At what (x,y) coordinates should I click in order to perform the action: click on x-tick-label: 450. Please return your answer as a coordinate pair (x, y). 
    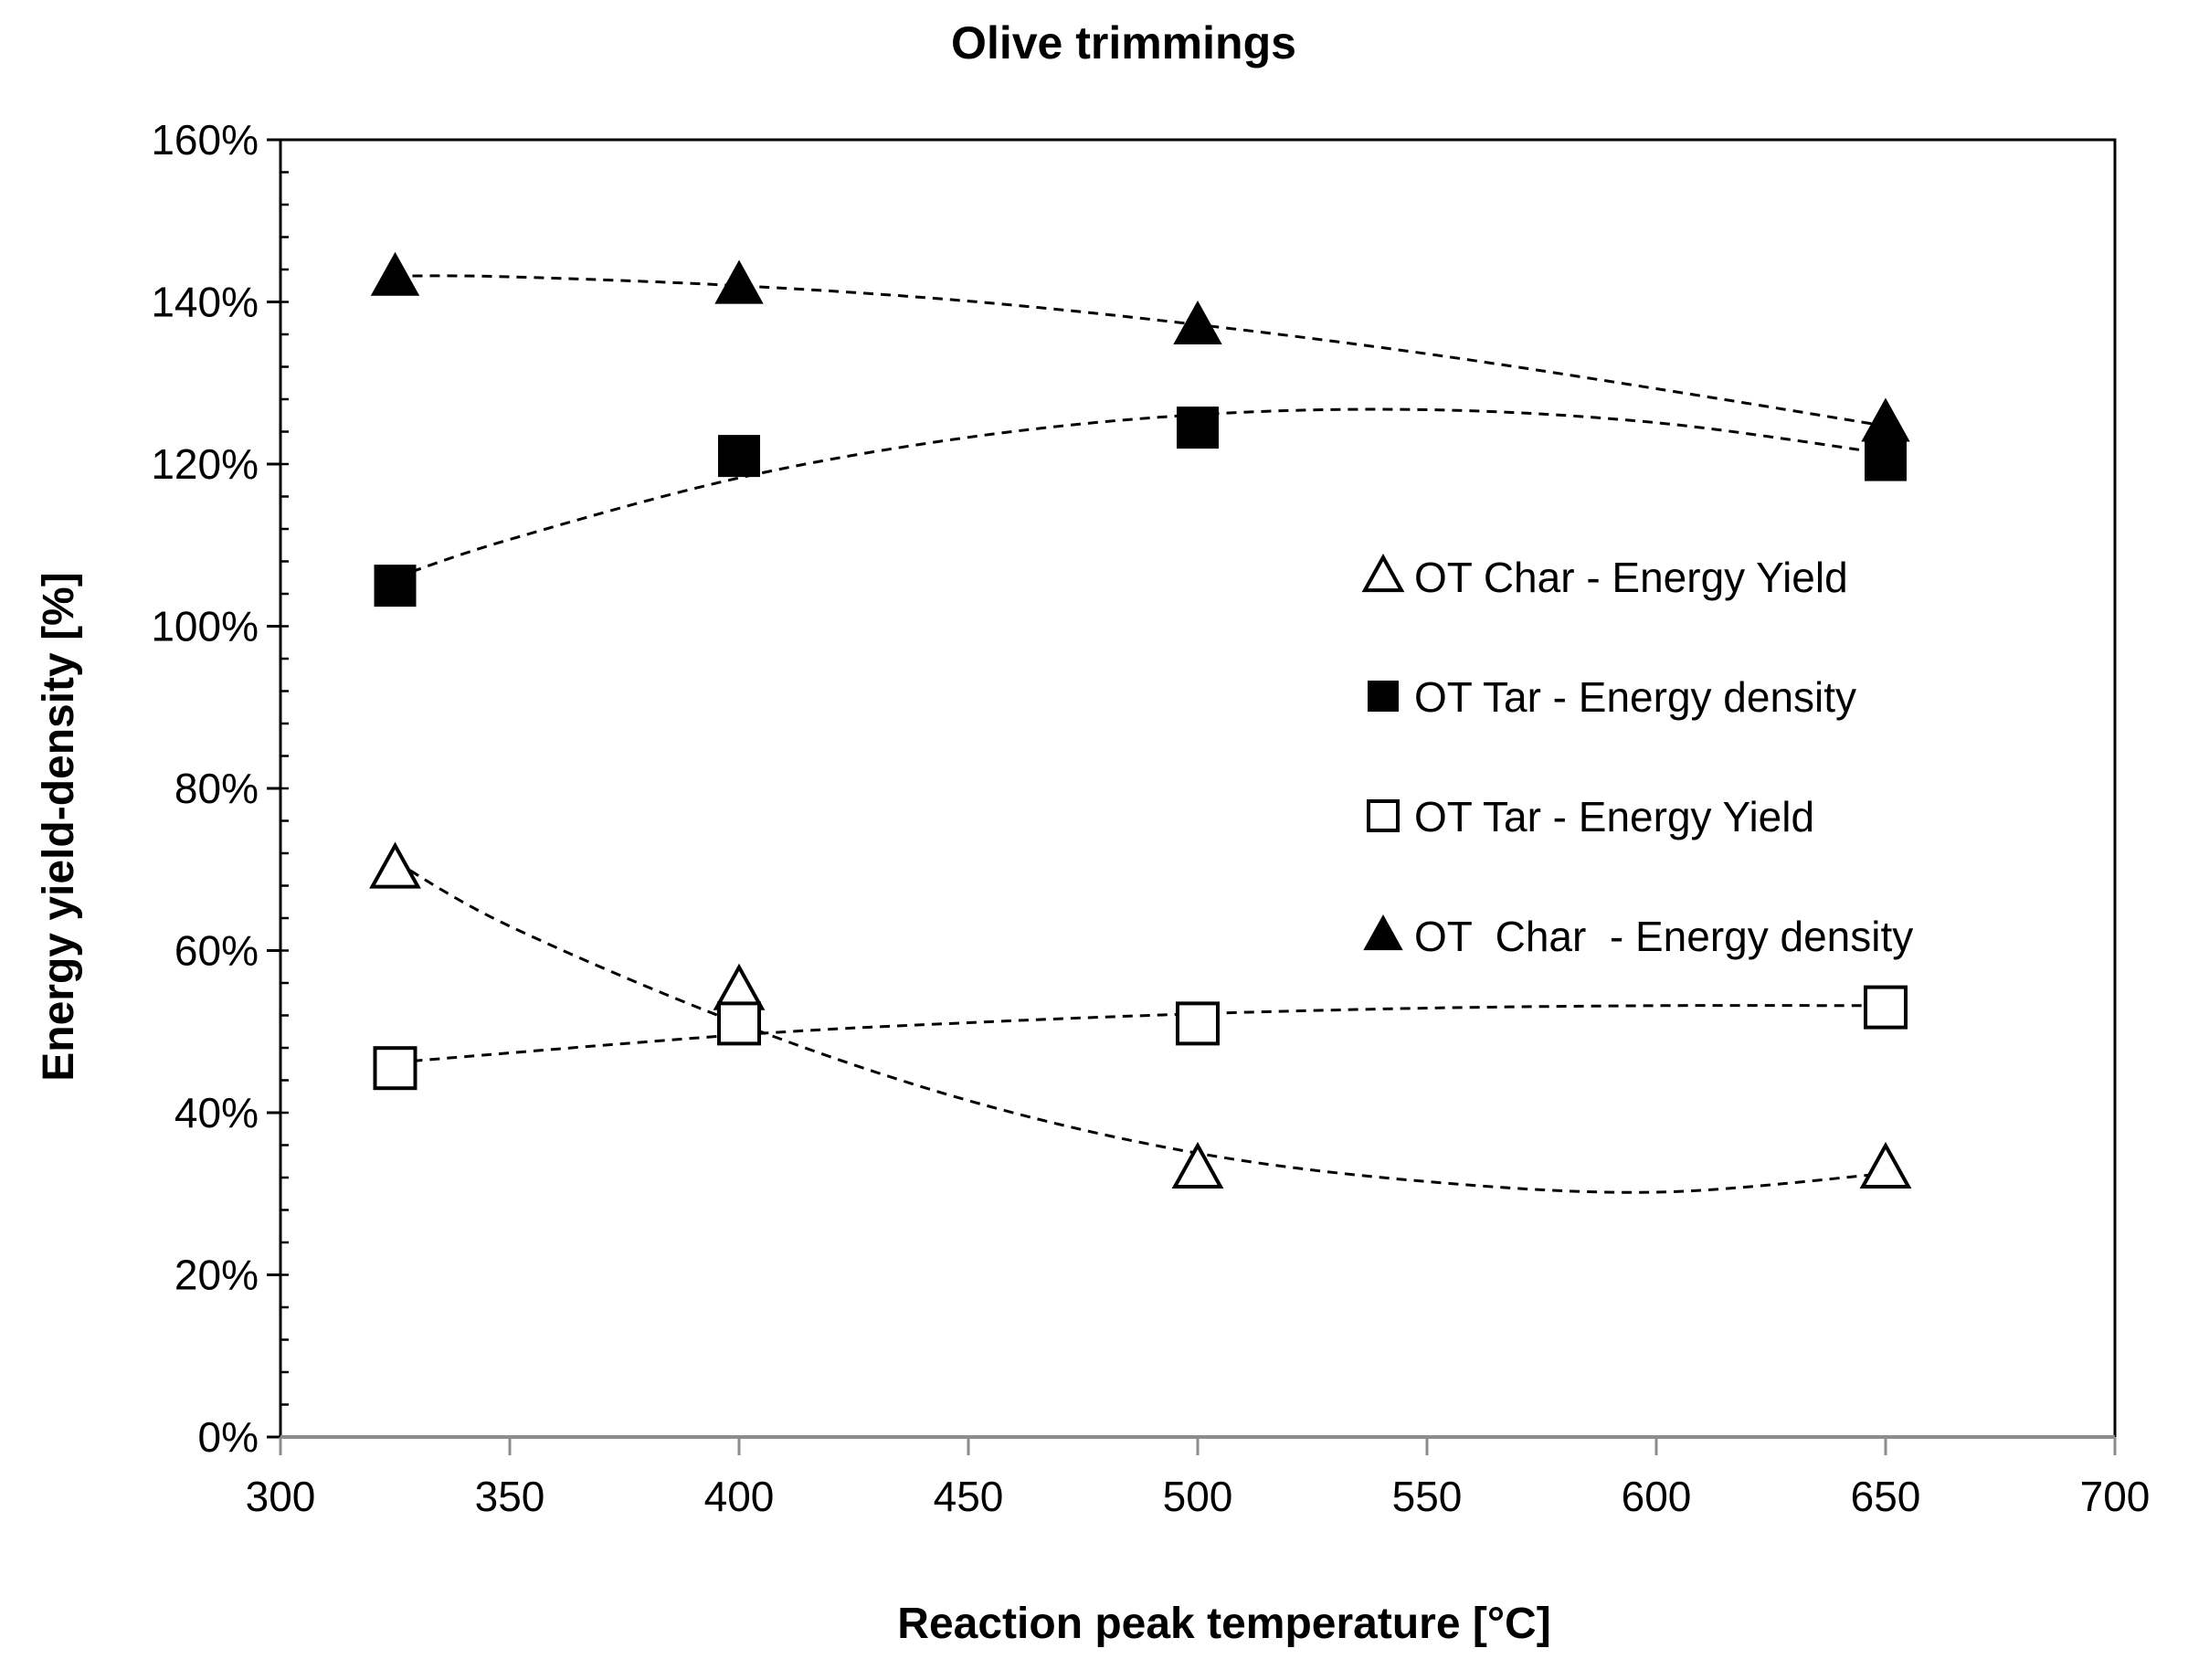
    Looking at the image, I should click on (969, 1496).